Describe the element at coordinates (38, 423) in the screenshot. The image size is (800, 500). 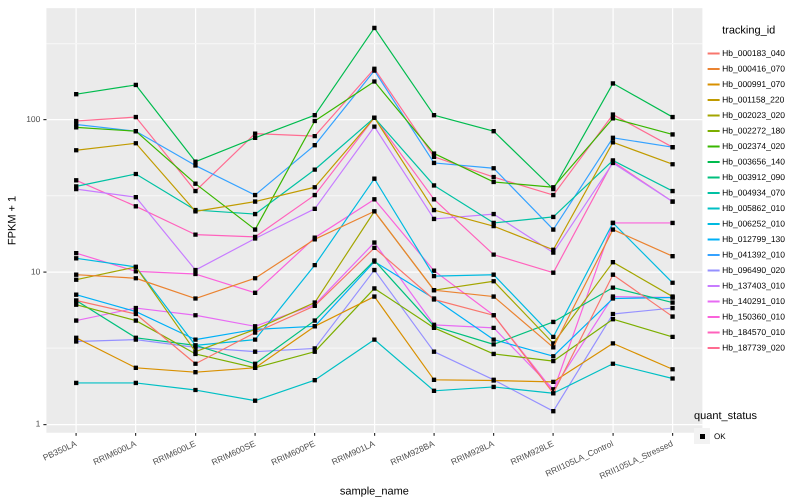
I see `y-tick-label: 1` at that location.